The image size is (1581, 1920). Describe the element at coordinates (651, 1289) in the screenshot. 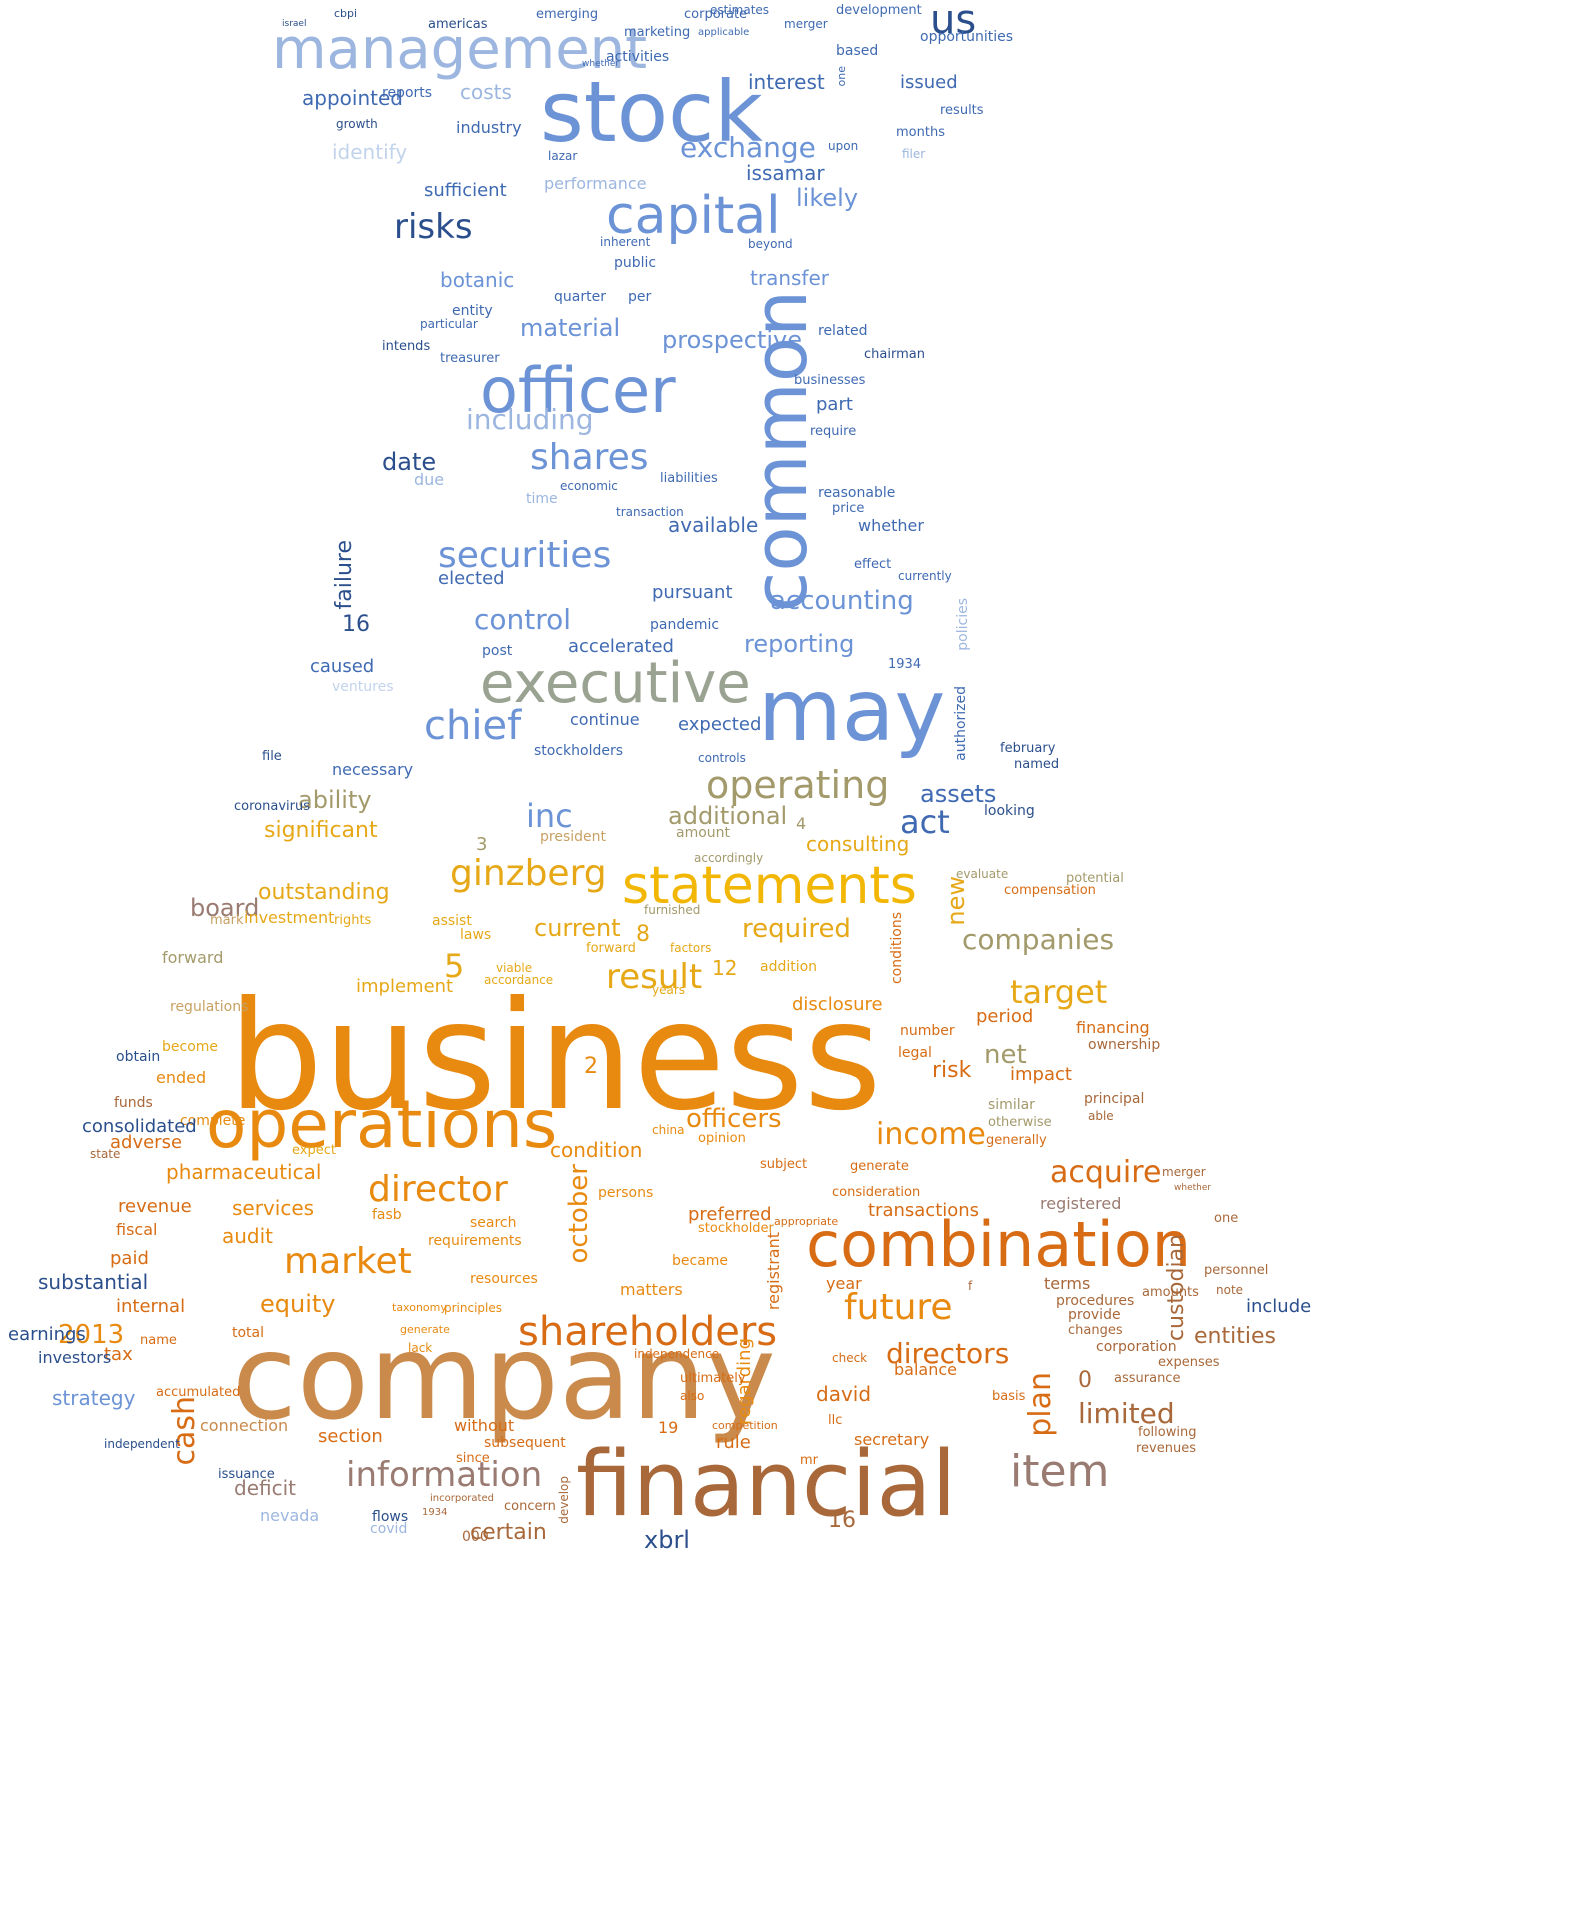

I see `word-generate: matters` at that location.